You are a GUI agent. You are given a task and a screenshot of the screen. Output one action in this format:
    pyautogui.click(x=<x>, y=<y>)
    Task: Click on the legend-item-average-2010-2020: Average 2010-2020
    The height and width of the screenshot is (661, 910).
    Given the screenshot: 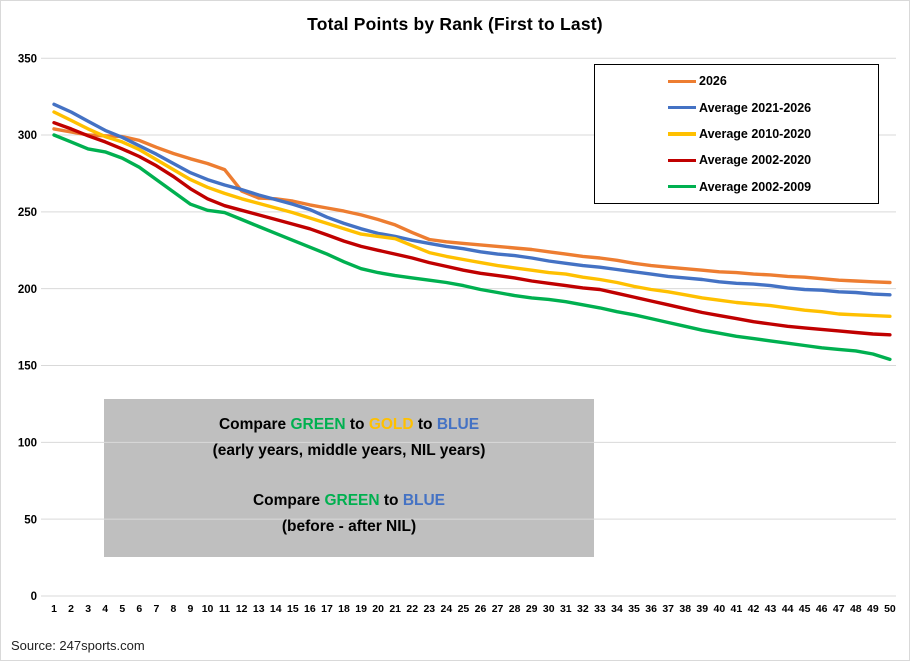 What is the action you would take?
    pyautogui.click(x=736, y=134)
    